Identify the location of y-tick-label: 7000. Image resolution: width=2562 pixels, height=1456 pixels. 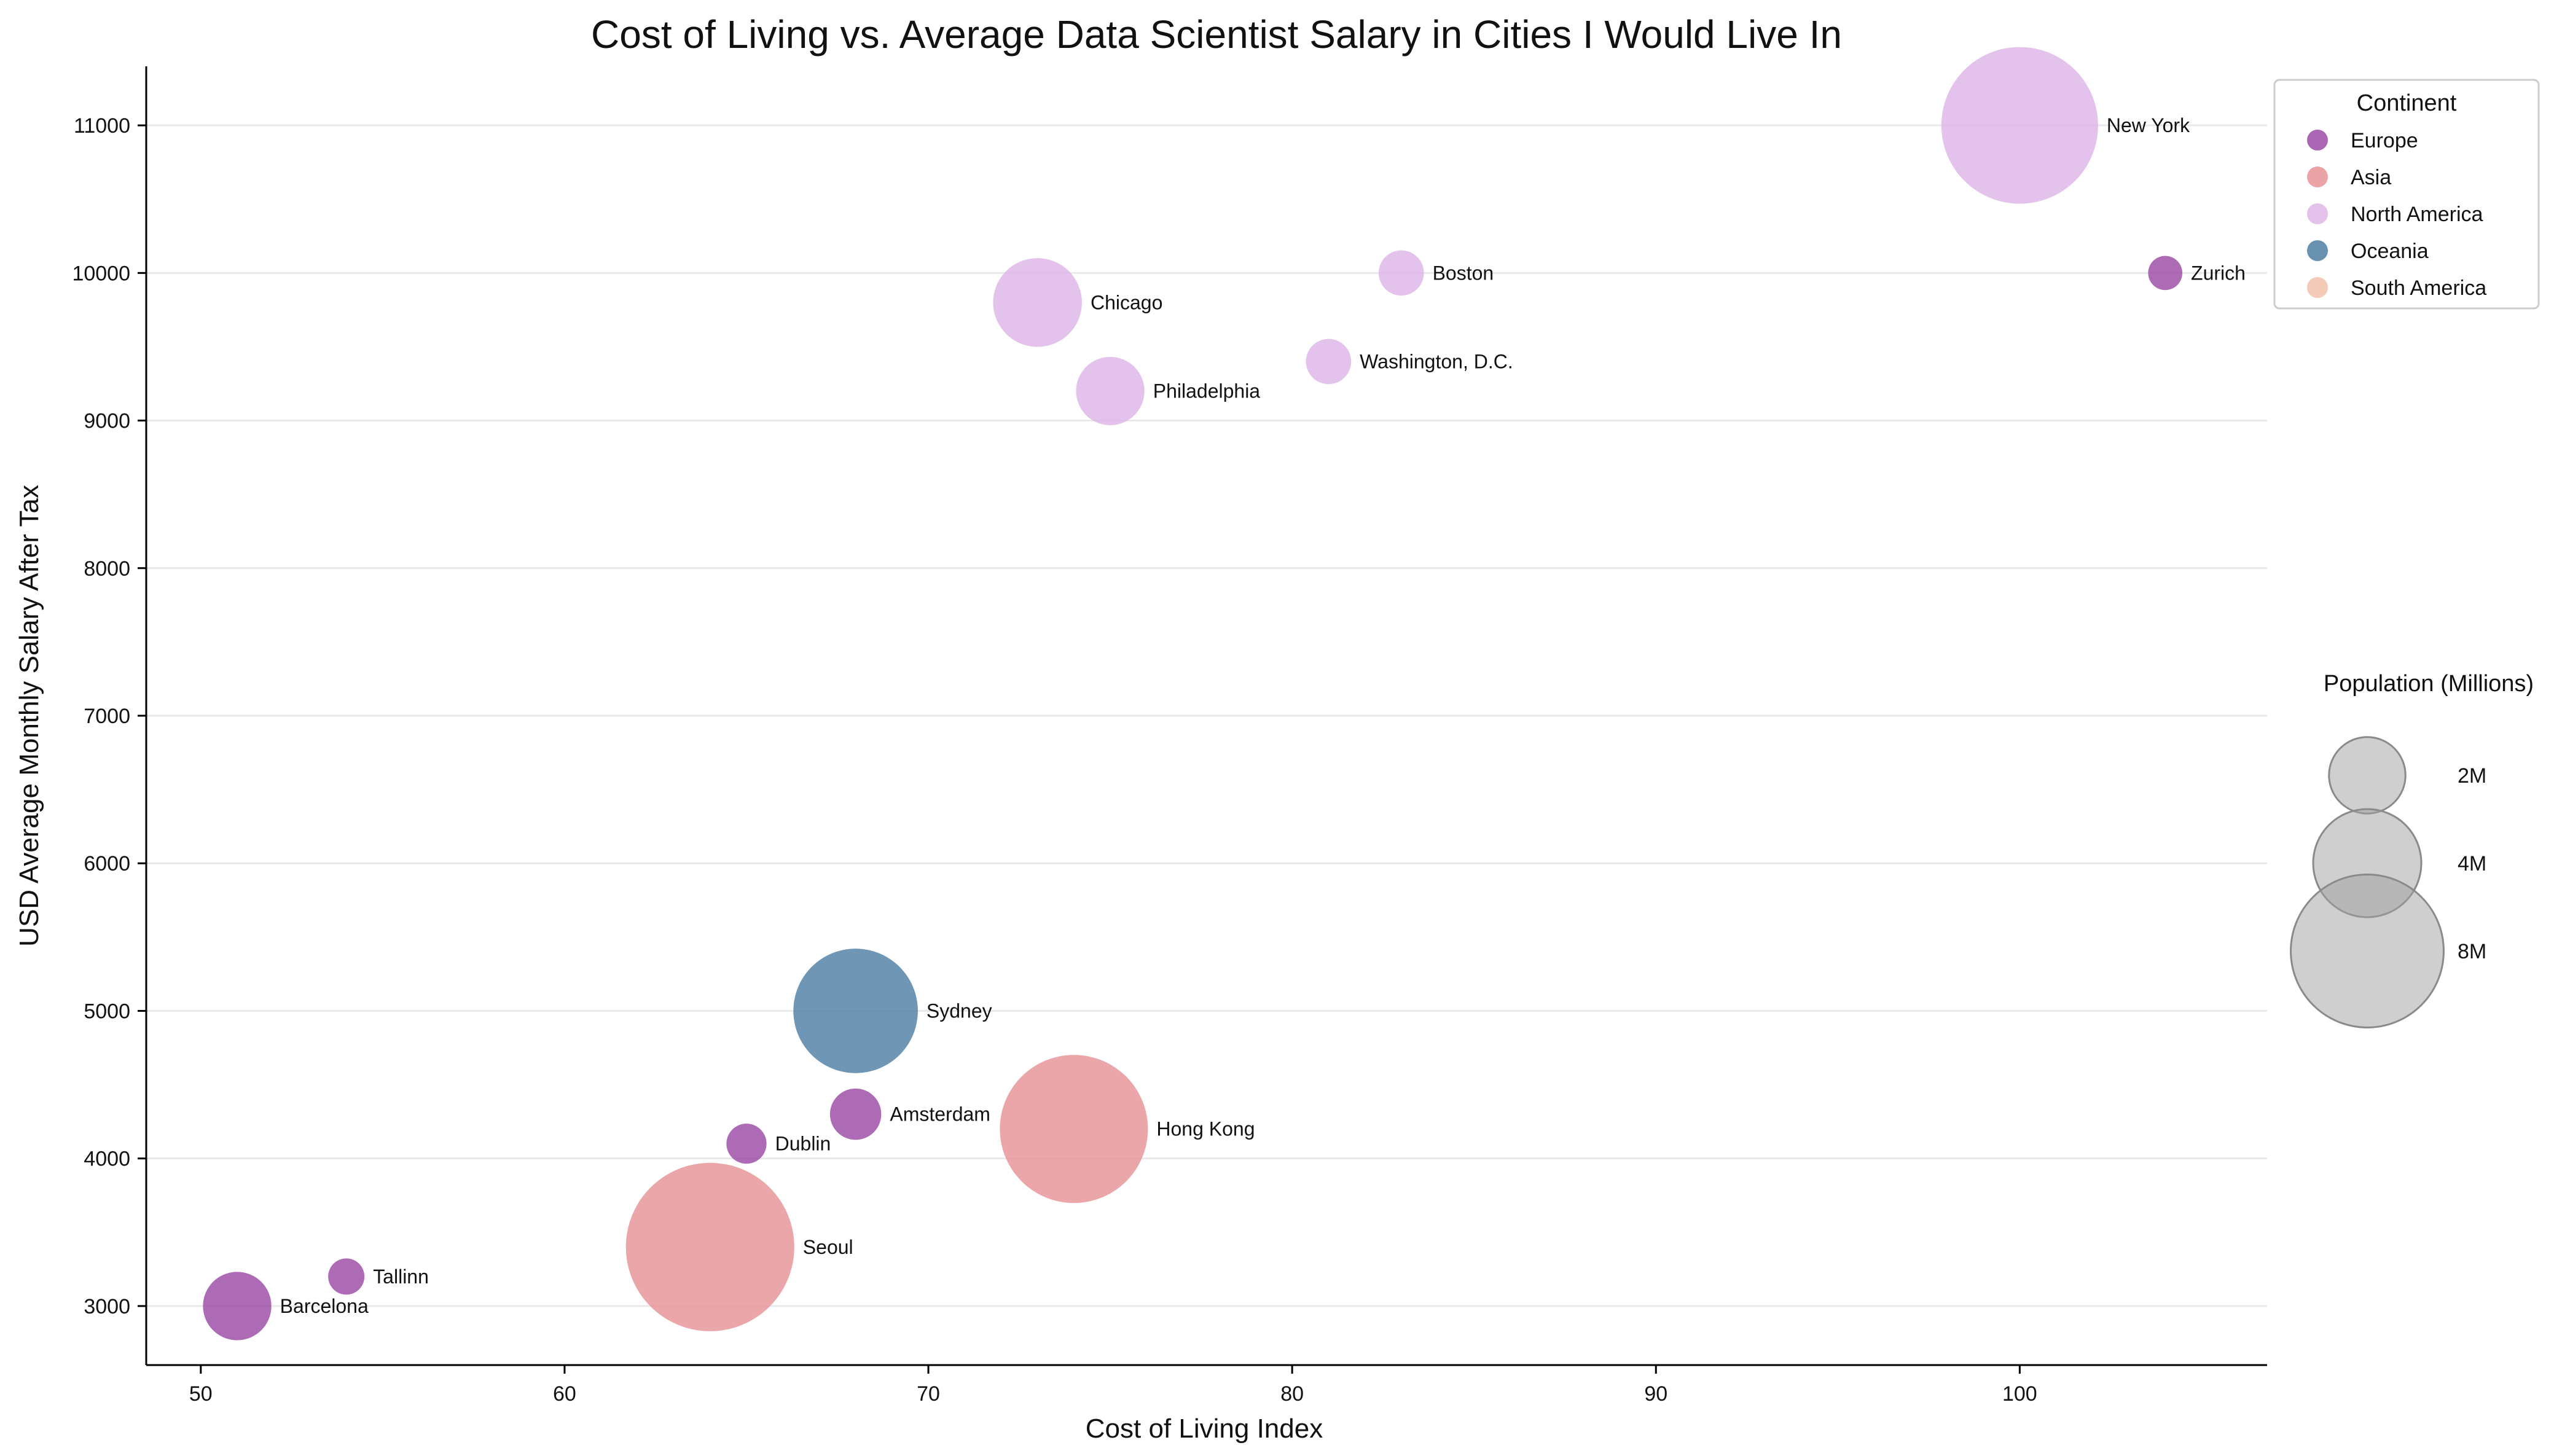
(107, 716).